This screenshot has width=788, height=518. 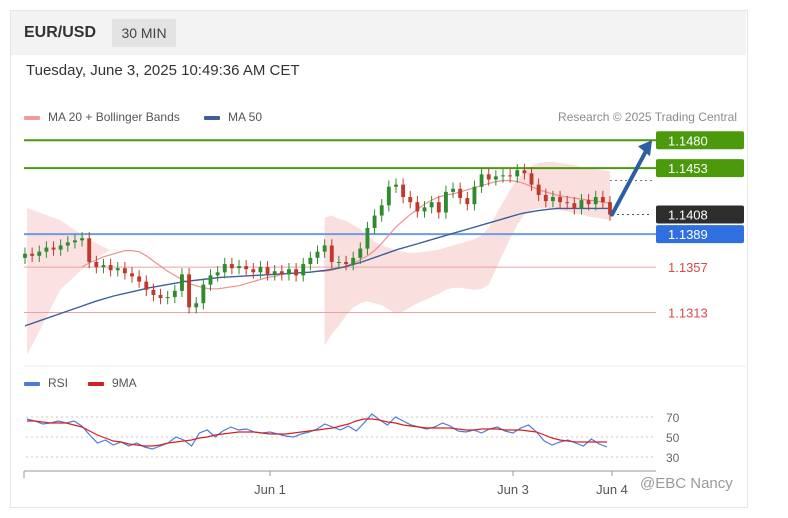 What do you see at coordinates (32, 117) in the screenshot?
I see `legend-swatch-ma20` at bounding box center [32, 117].